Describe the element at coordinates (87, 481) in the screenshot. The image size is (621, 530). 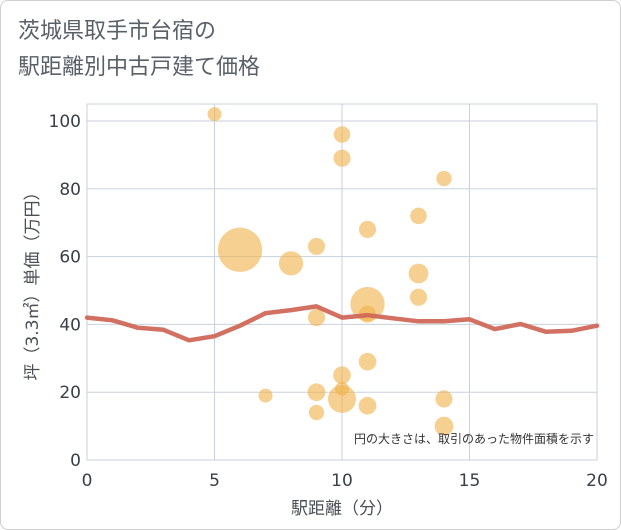
I see `x-tick-label: 0` at that location.